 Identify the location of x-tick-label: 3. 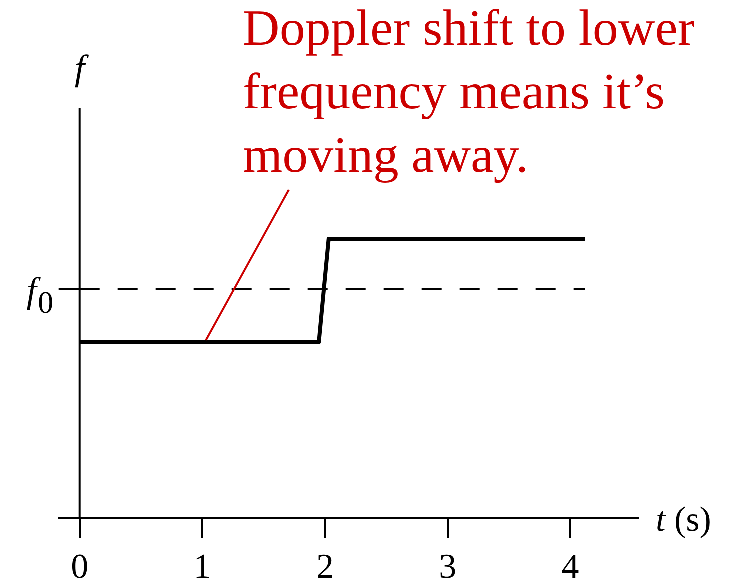
(448, 566).